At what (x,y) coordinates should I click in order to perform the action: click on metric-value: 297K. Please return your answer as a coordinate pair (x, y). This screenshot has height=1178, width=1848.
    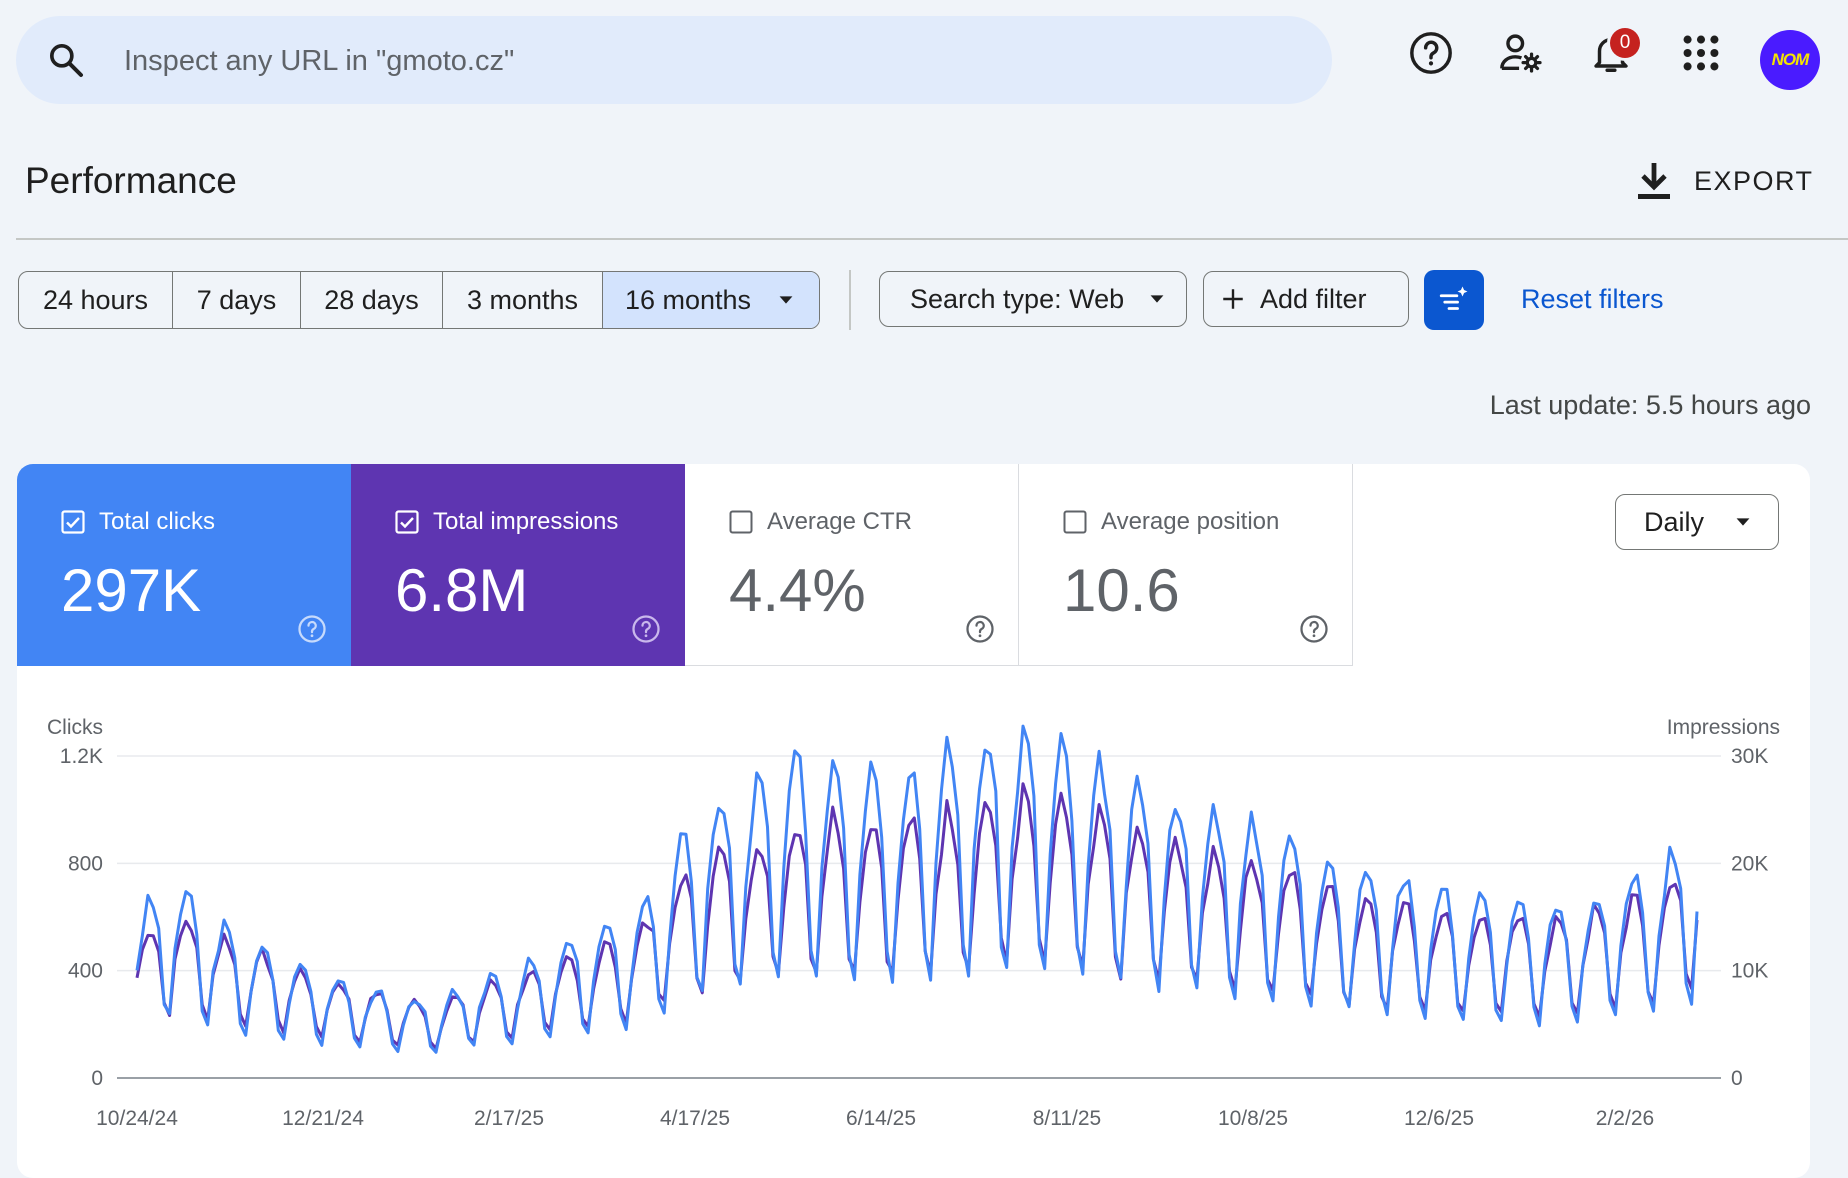
    Looking at the image, I should click on (131, 590).